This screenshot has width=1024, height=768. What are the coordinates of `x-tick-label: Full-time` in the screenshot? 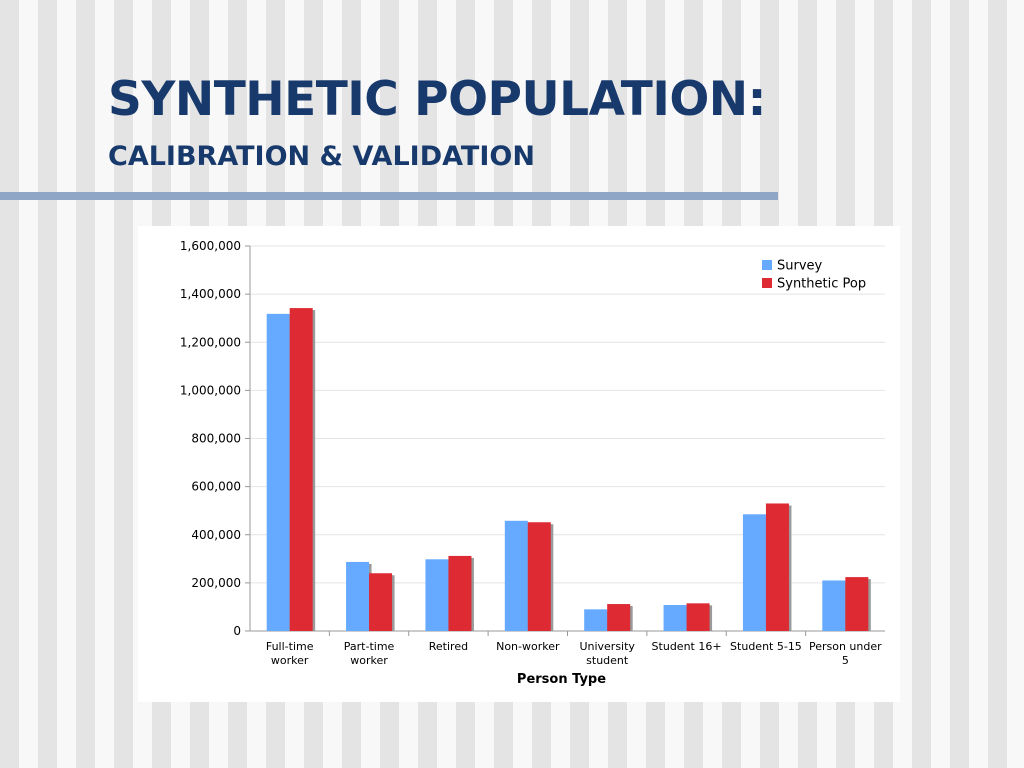 It's located at (290, 646).